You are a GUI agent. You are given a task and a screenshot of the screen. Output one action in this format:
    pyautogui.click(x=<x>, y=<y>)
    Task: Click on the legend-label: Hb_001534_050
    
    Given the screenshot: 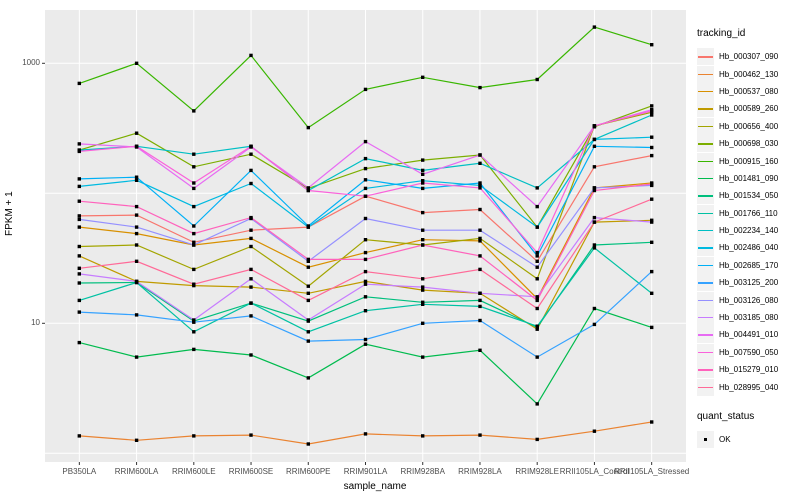 What is the action you would take?
    pyautogui.click(x=749, y=196)
    